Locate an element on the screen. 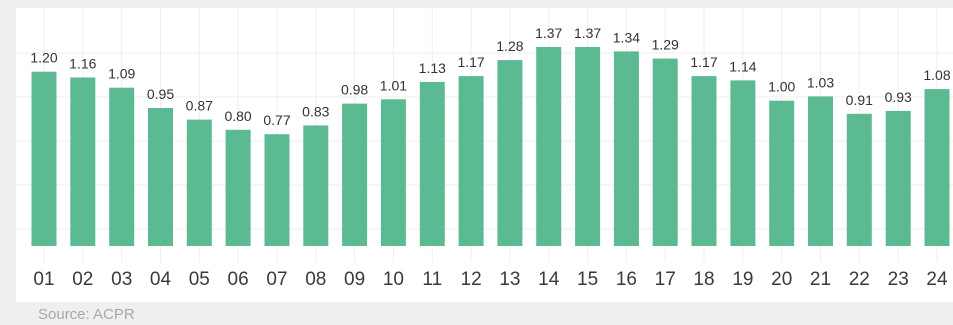 The width and height of the screenshot is (953, 325). x-tick-label-07: 07 is located at coordinates (276, 279).